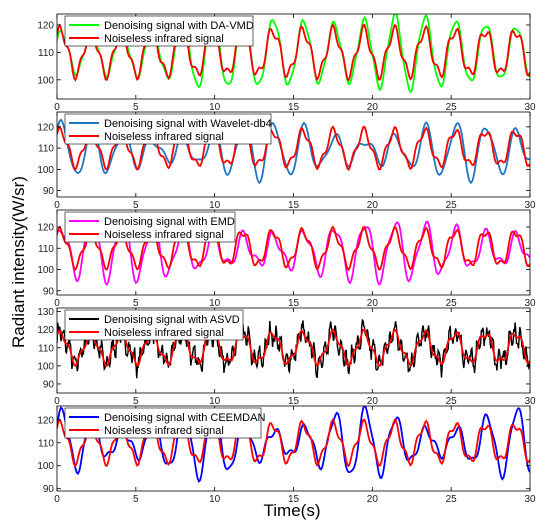 The image size is (550, 527). I want to click on legend-label: Denoising signal with Wavelet-db4, so click(188, 124).